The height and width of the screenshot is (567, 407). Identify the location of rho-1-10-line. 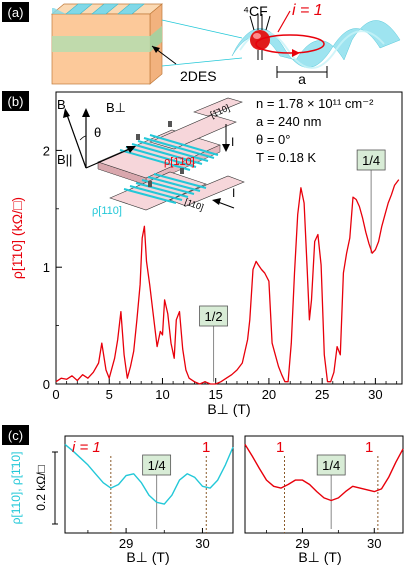
(324, 473).